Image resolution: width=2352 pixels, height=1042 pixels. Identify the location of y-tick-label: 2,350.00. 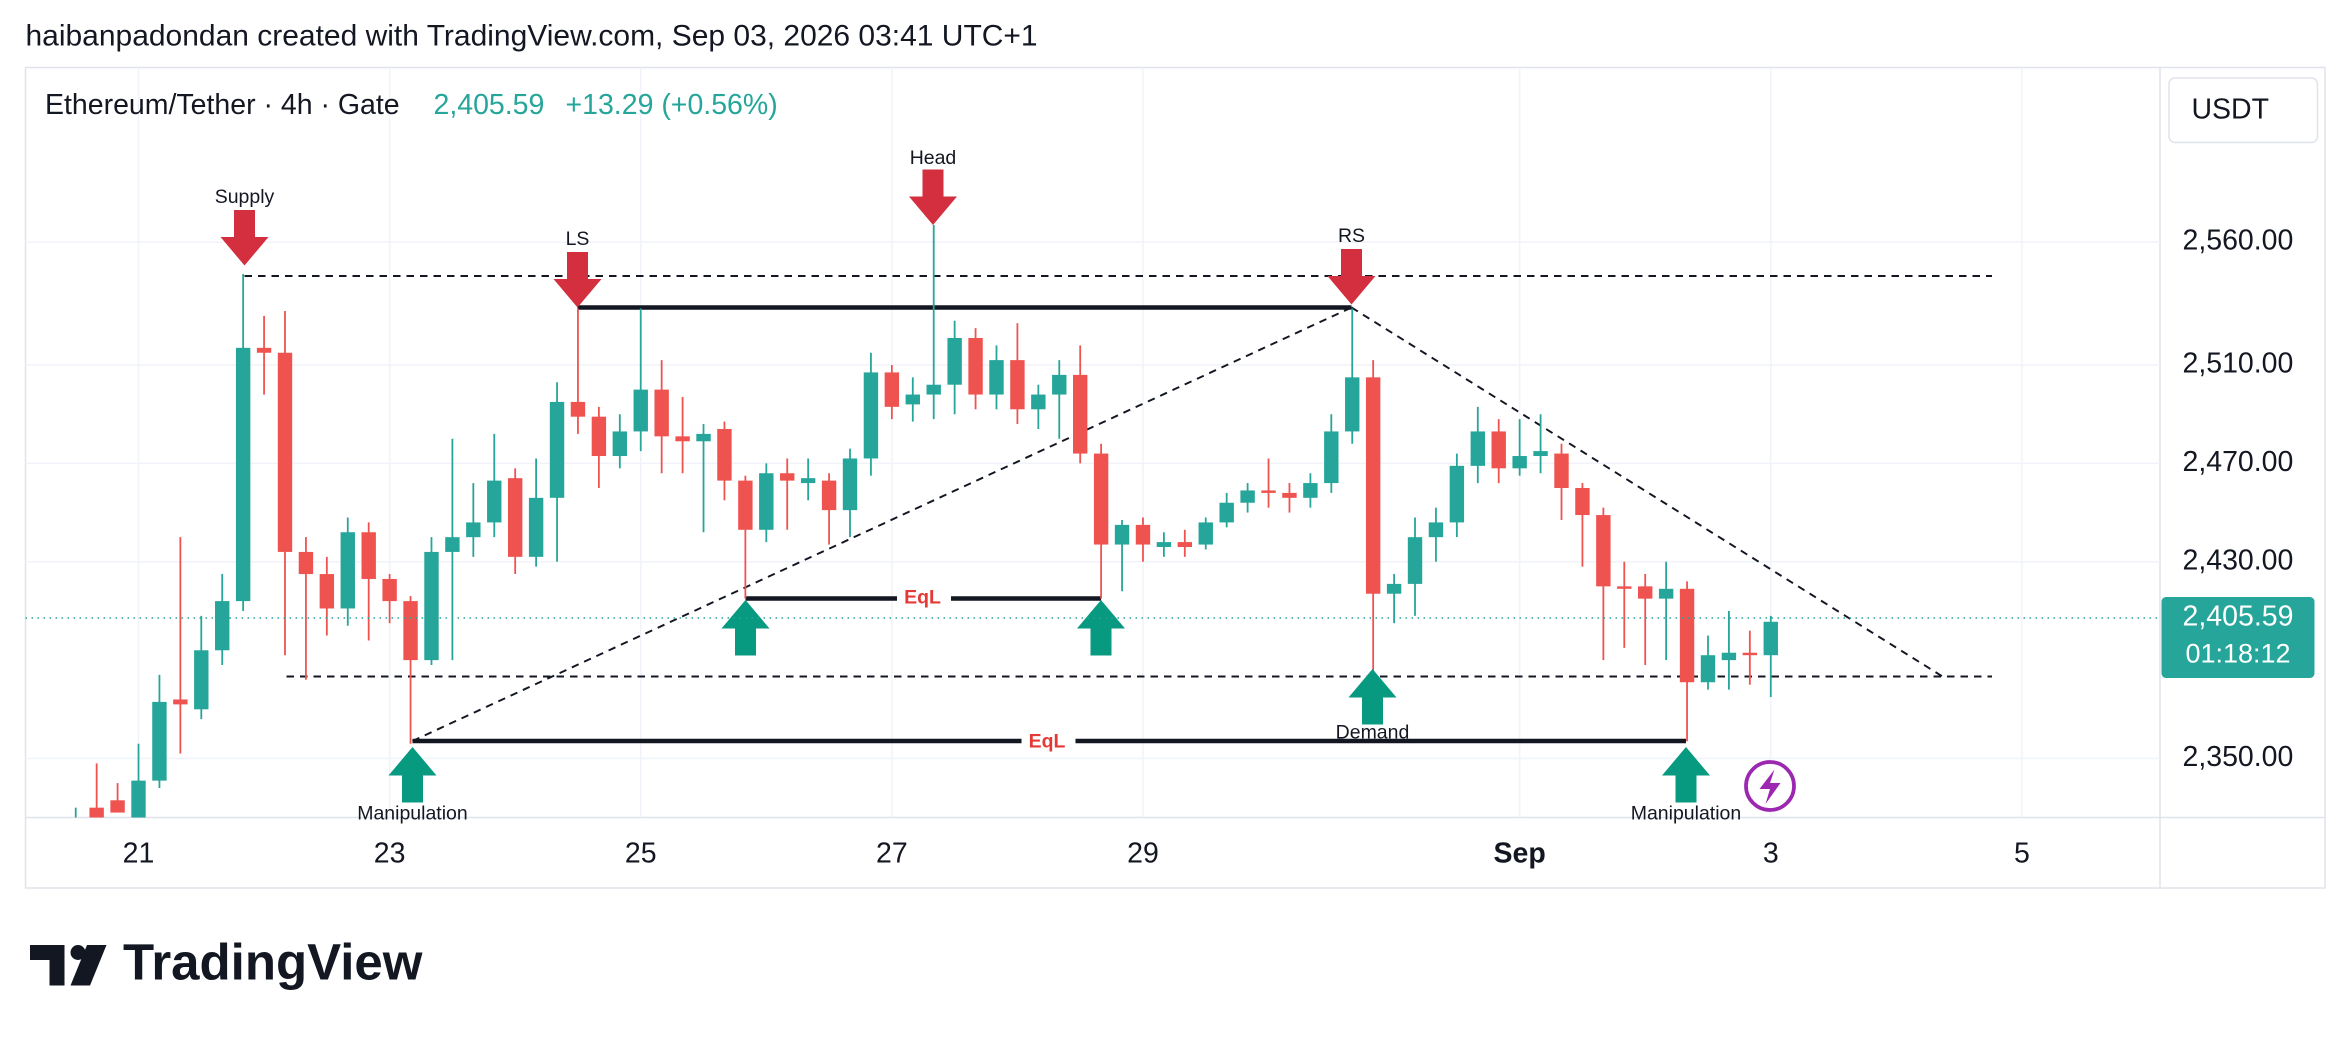
(2237, 757).